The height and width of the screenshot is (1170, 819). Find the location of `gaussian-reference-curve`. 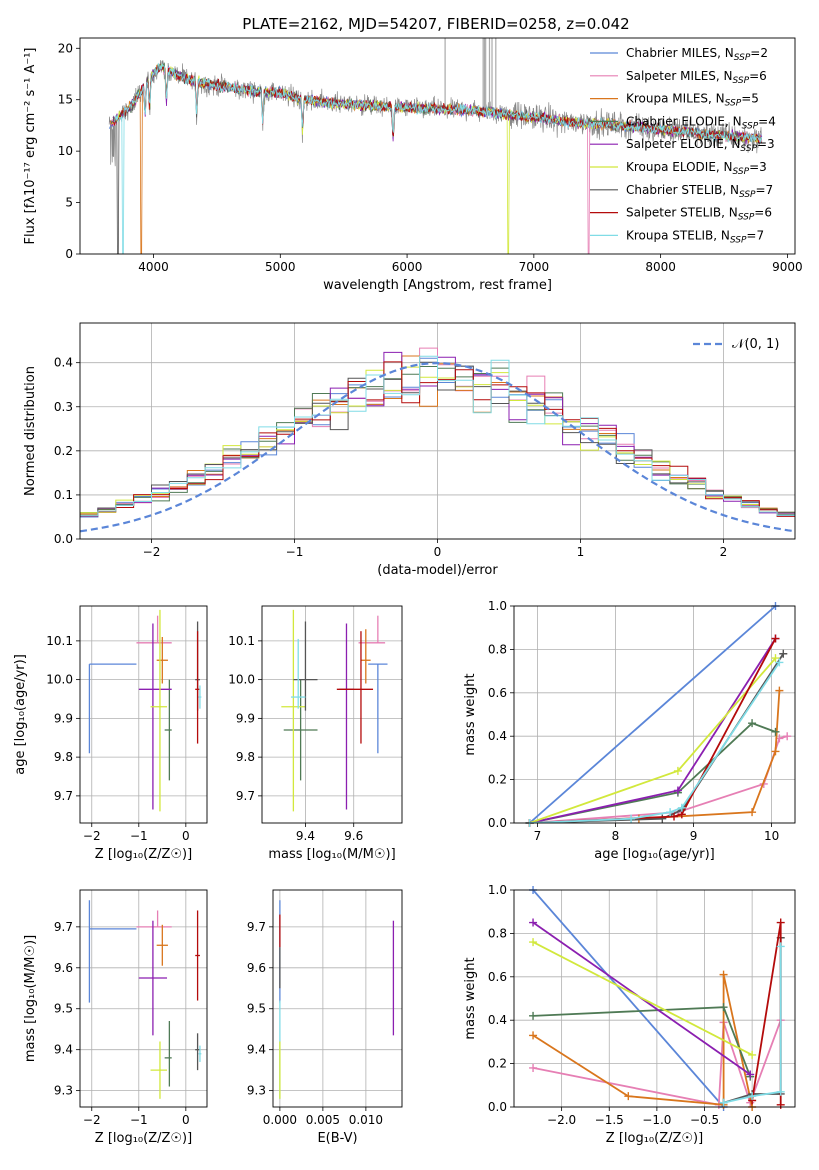

gaussian-reference-curve is located at coordinates (437, 447).